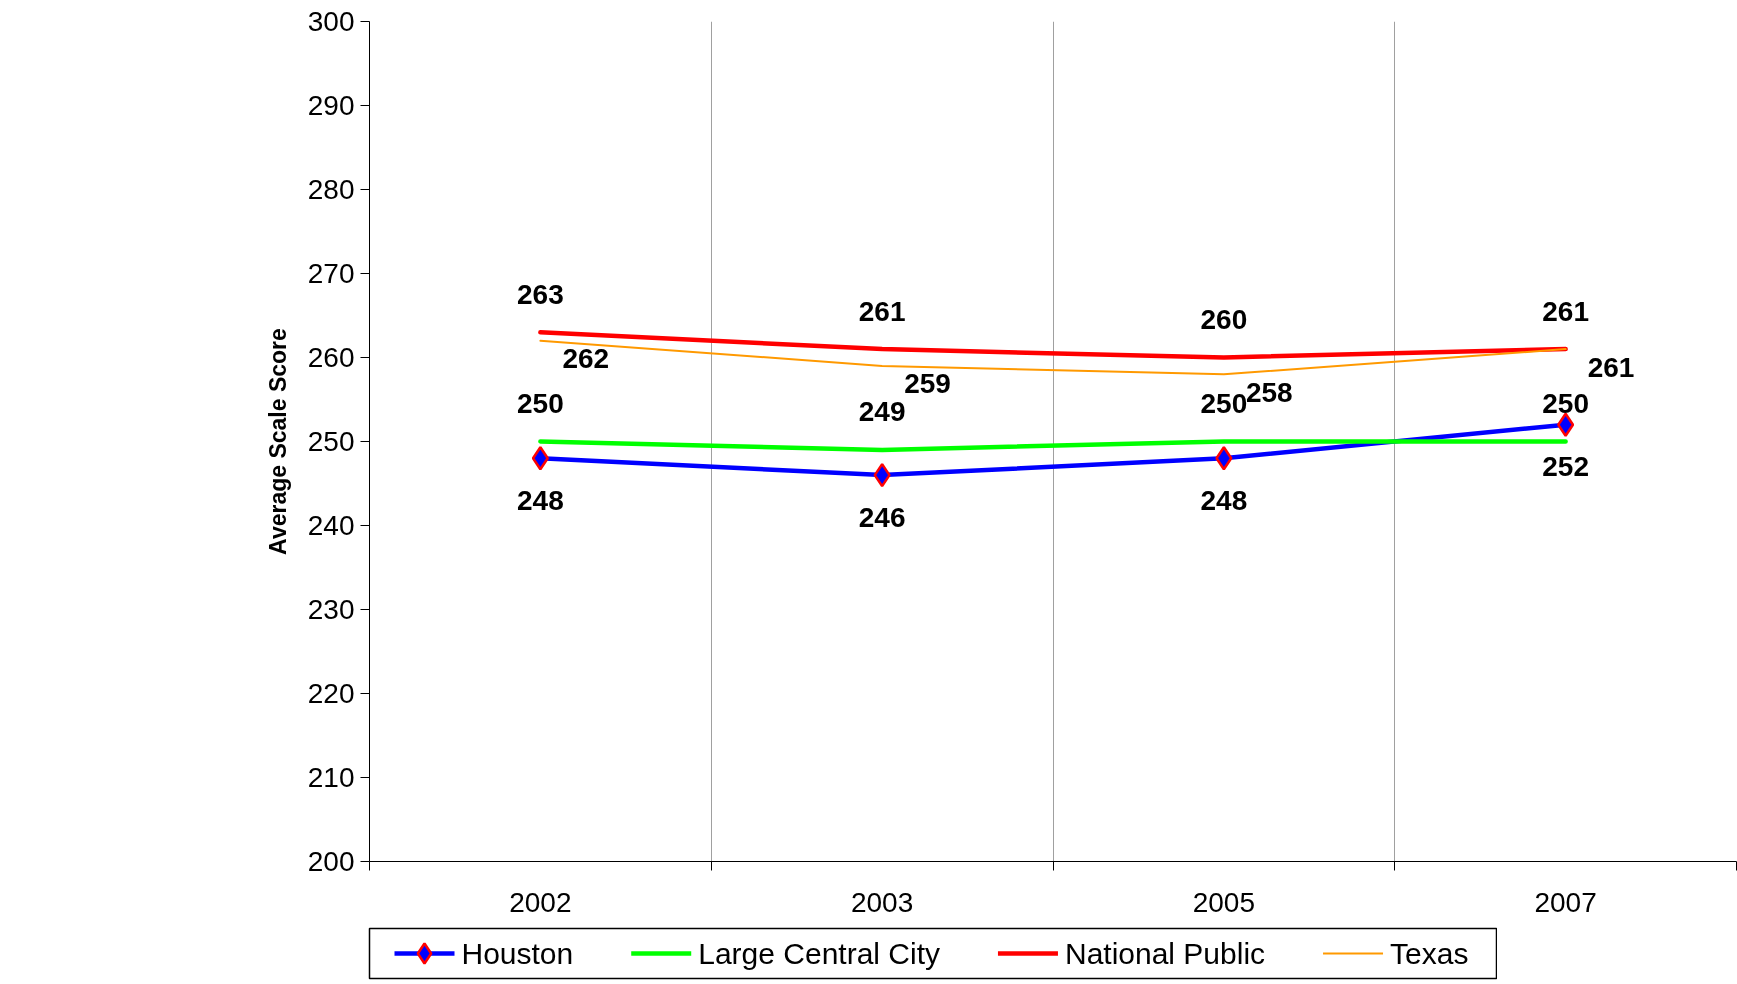 This screenshot has width=1737, height=984. Describe the element at coordinates (1053, 357) in the screenshot. I see `line-series` at that location.